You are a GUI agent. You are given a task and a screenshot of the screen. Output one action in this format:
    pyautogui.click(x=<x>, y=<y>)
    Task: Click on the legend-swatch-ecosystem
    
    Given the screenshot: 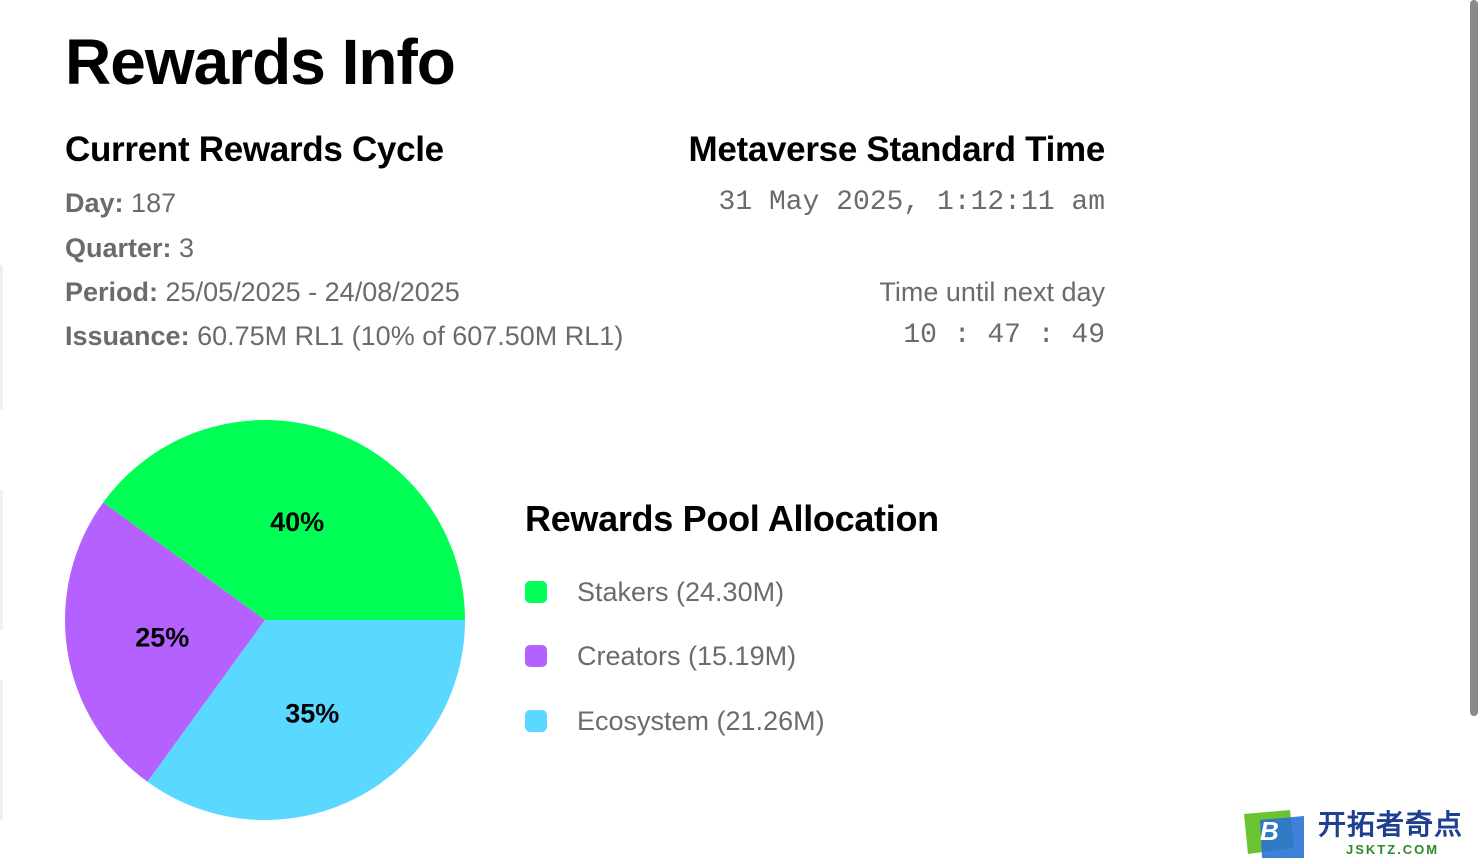 What is the action you would take?
    pyautogui.click(x=536, y=721)
    